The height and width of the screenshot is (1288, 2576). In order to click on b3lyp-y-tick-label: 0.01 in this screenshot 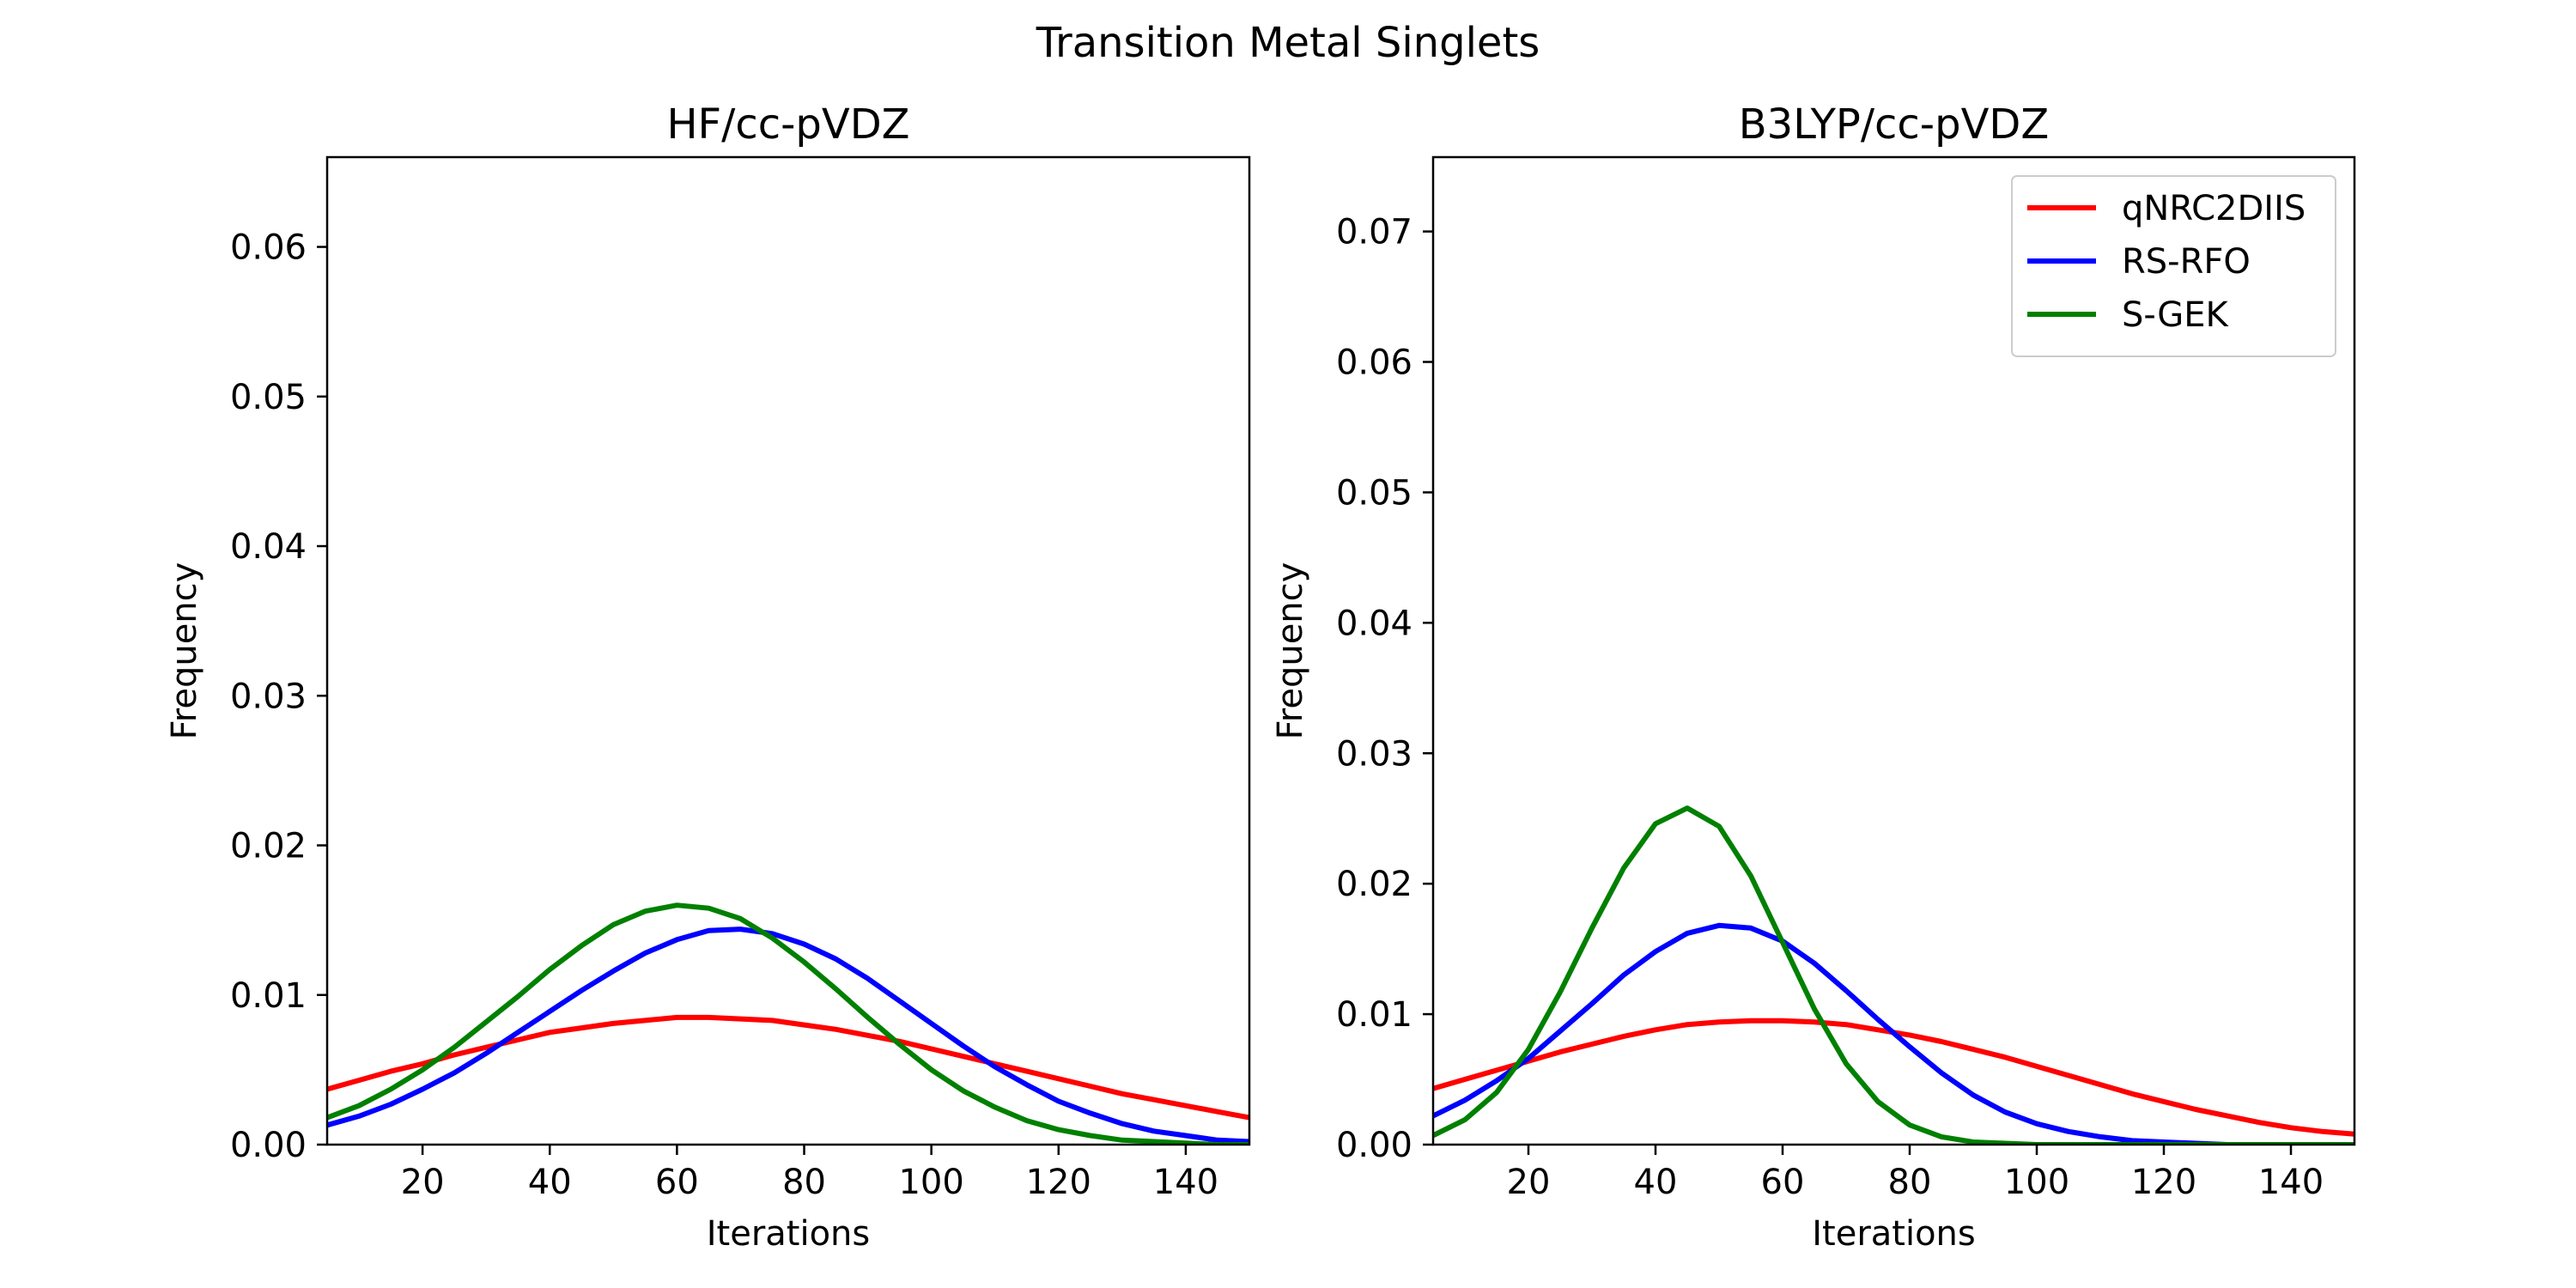, I will do `click(1374, 1015)`.